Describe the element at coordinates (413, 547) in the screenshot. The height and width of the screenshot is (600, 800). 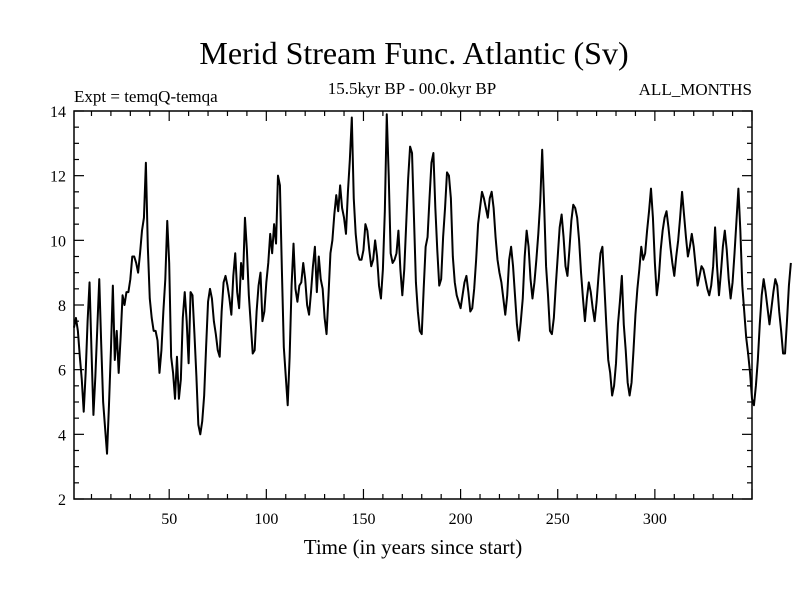
I see `x-axis-label: Time (in years since start)` at that location.